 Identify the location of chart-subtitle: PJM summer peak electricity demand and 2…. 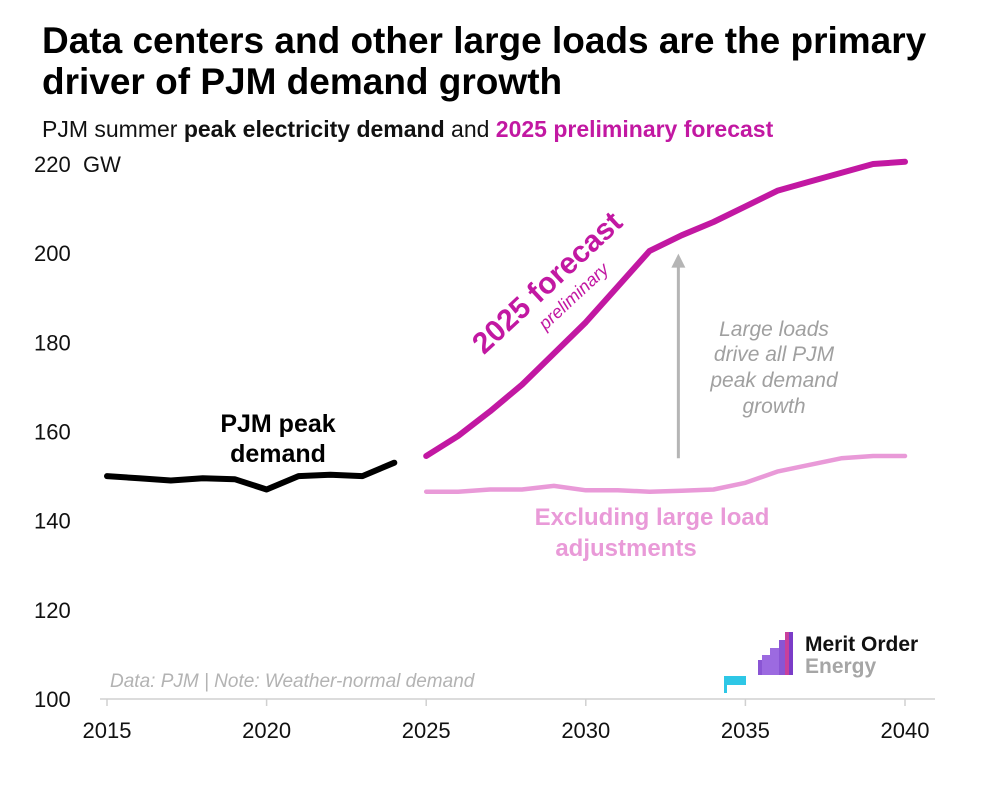
(407, 129).